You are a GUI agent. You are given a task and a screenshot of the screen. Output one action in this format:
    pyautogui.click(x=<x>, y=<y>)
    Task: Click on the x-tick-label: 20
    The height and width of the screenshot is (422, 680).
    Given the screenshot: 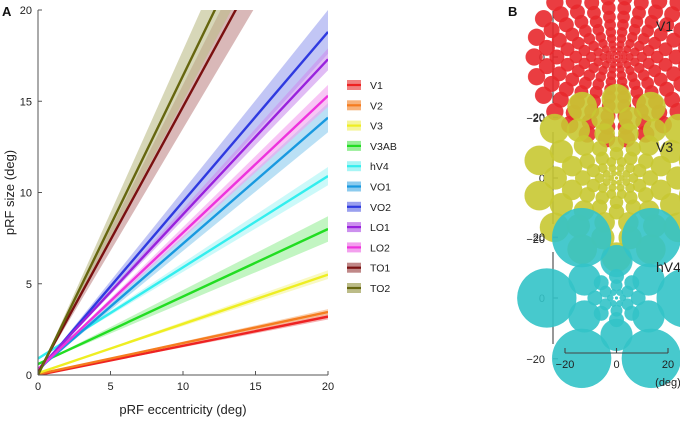 What is the action you would take?
    pyautogui.click(x=328, y=387)
    